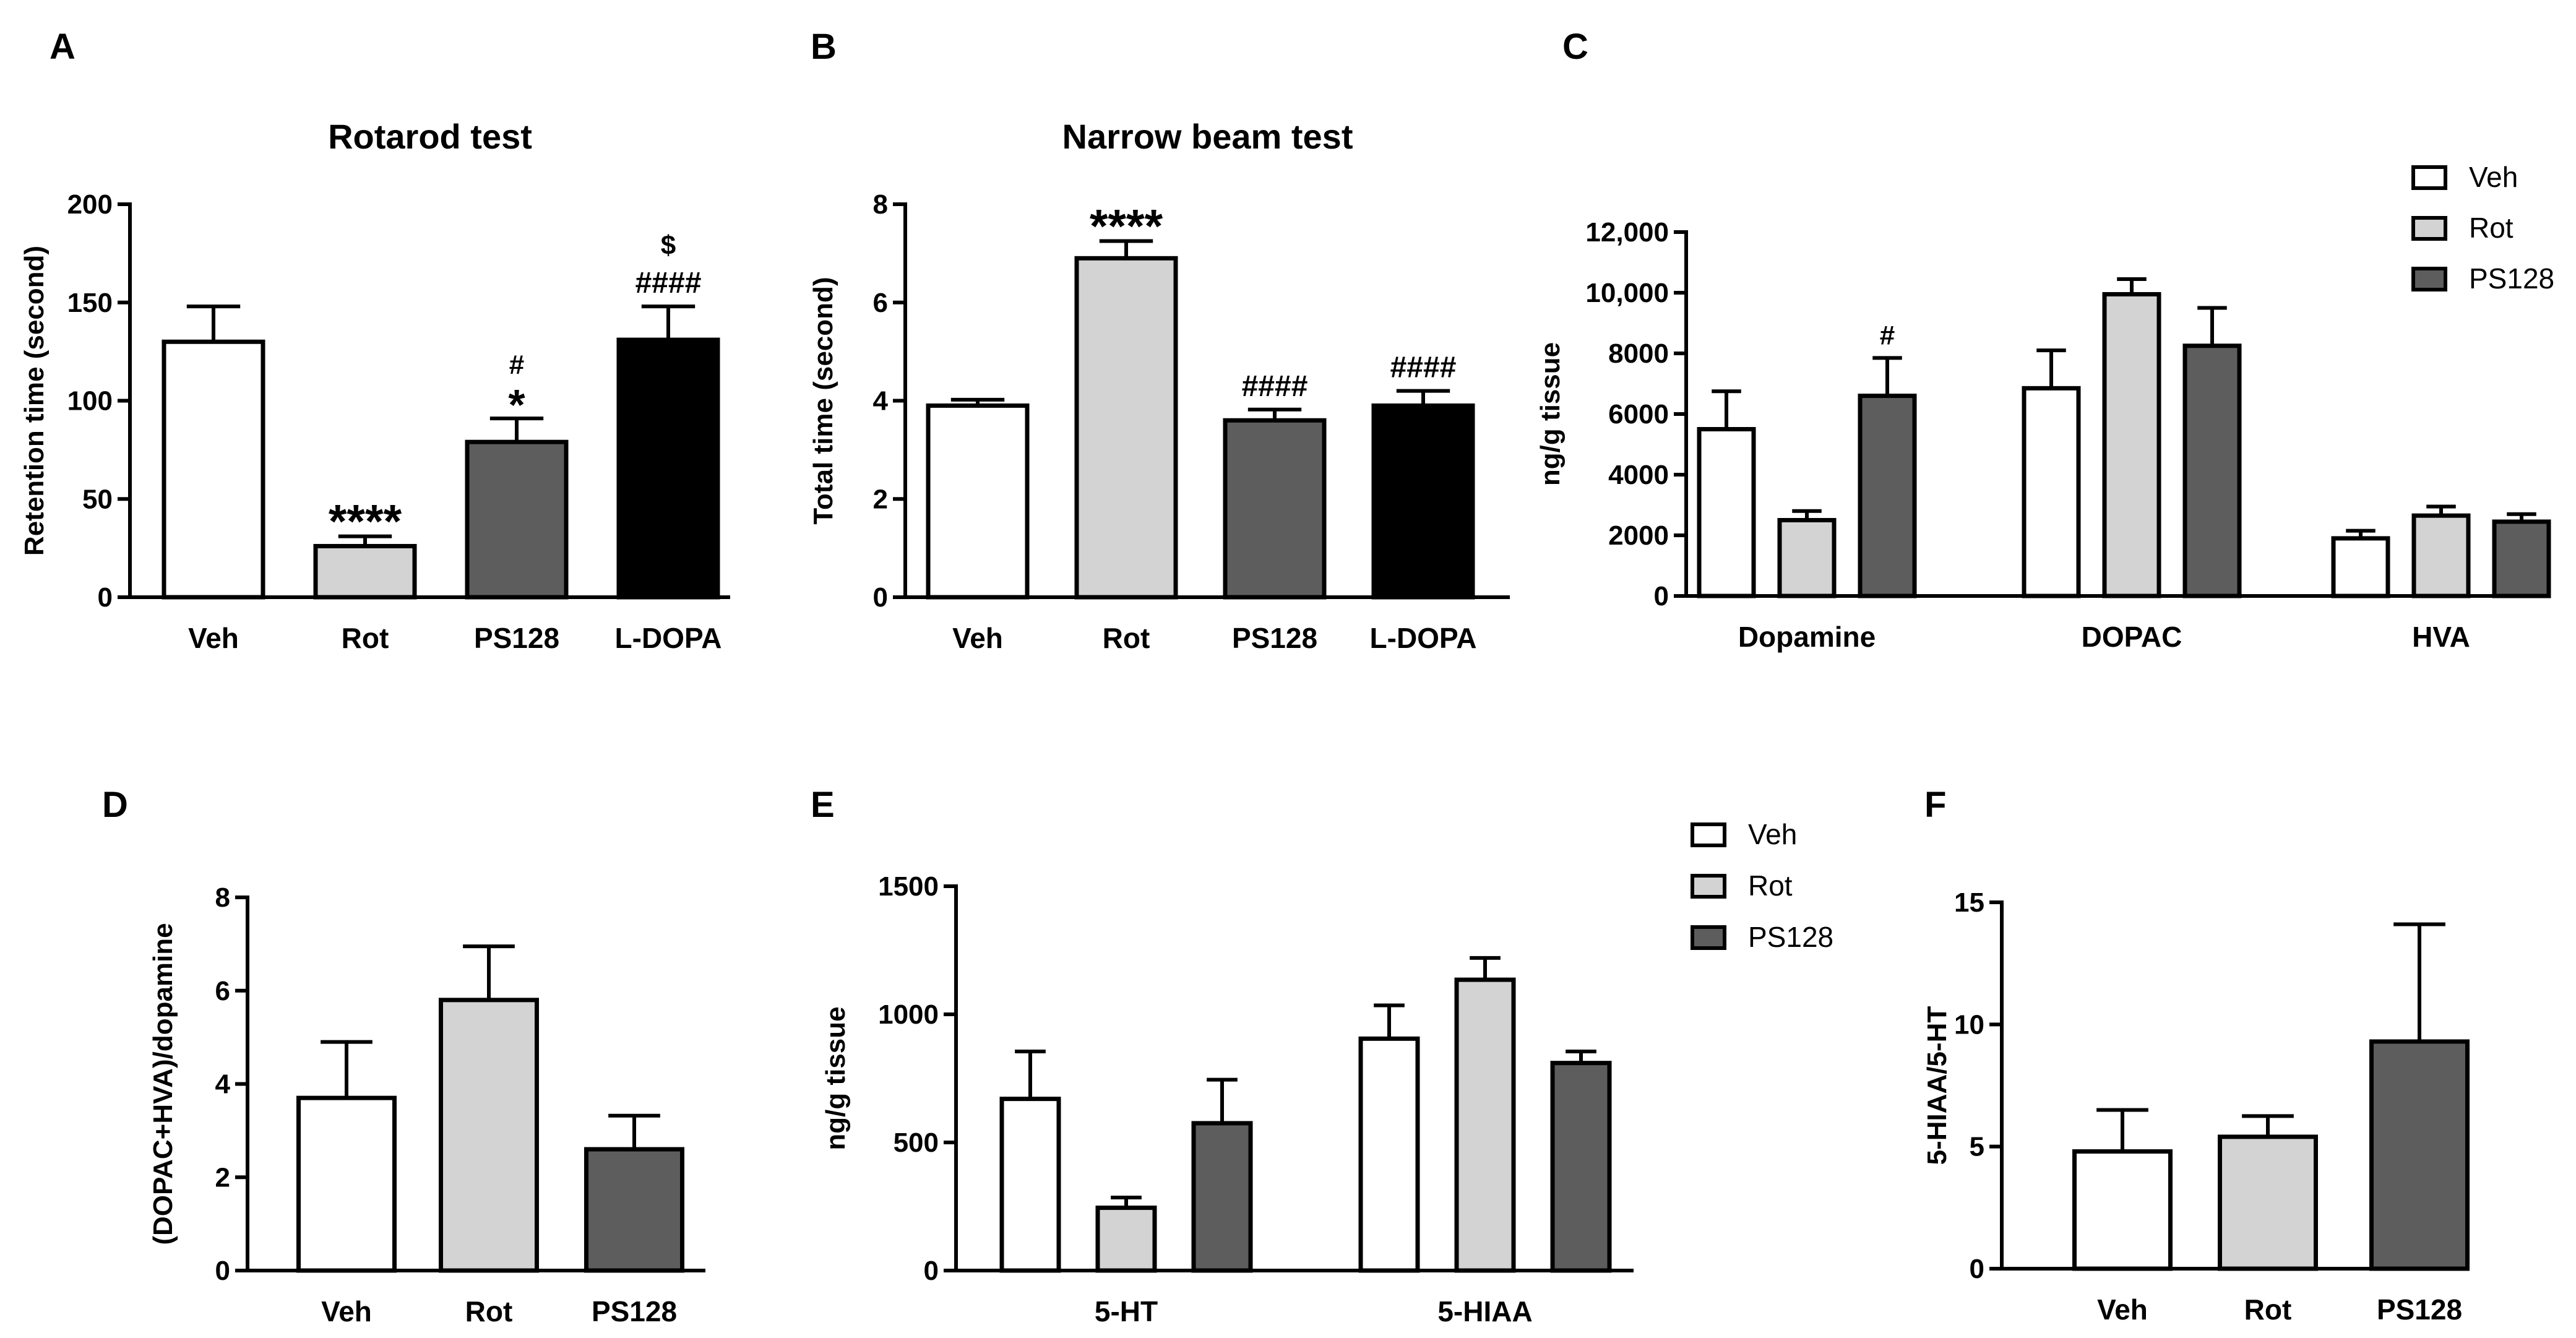  What do you see at coordinates (62, 47) in the screenshot?
I see `panel-letter-a: A` at bounding box center [62, 47].